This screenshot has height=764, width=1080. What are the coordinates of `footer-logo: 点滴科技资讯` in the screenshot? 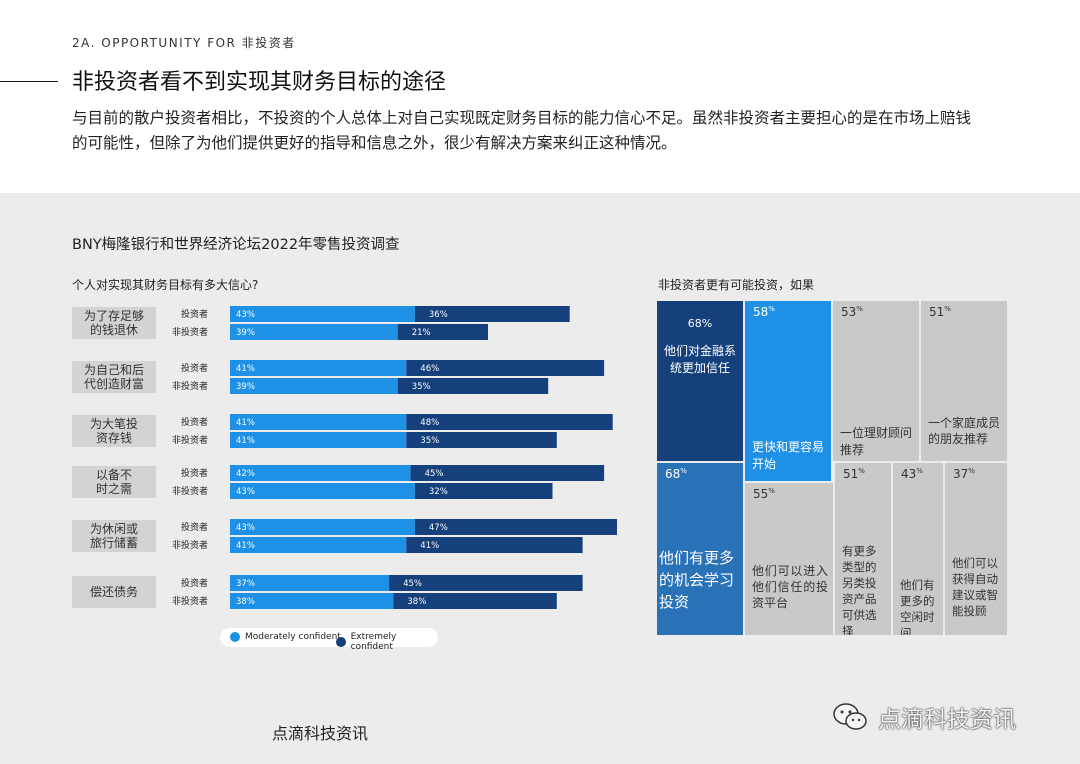 It's located at (924, 717).